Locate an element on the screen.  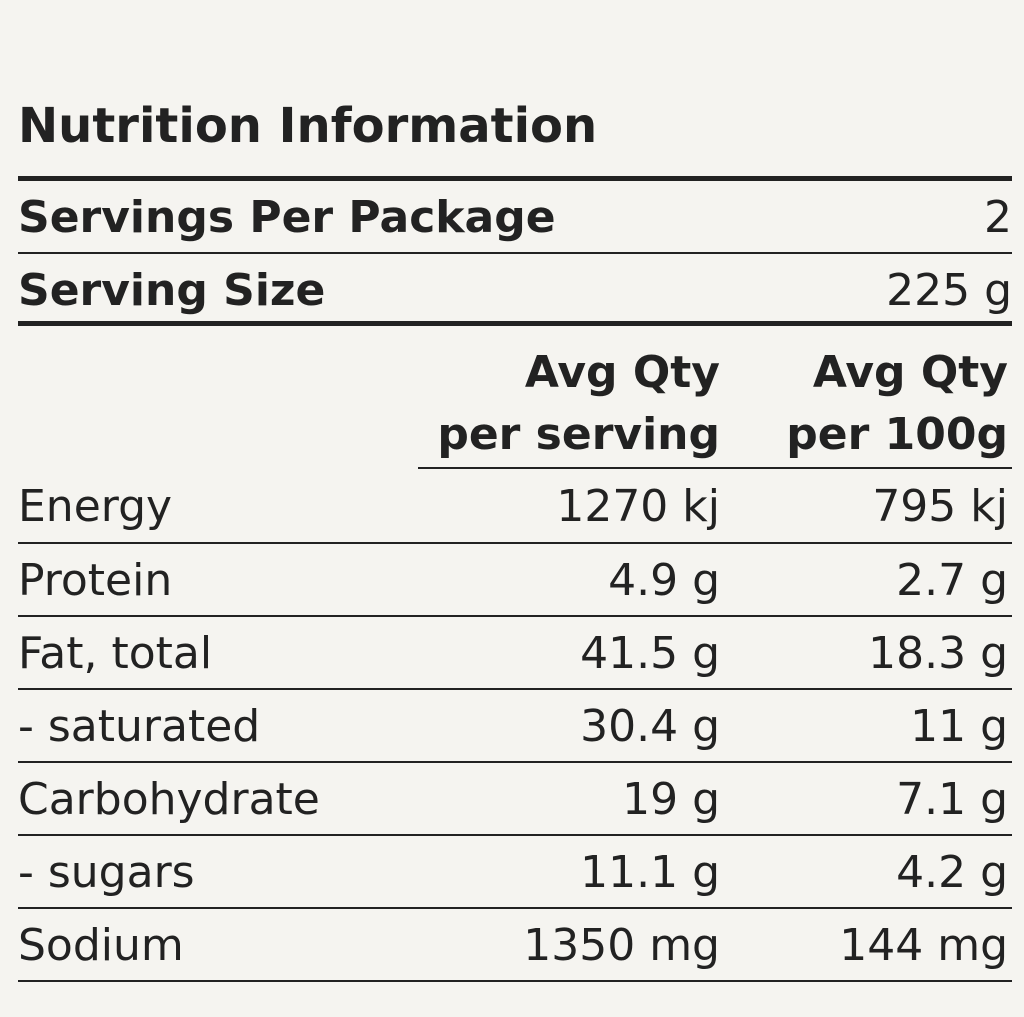
serving-size-value: 225 g is located at coordinates (949, 290).